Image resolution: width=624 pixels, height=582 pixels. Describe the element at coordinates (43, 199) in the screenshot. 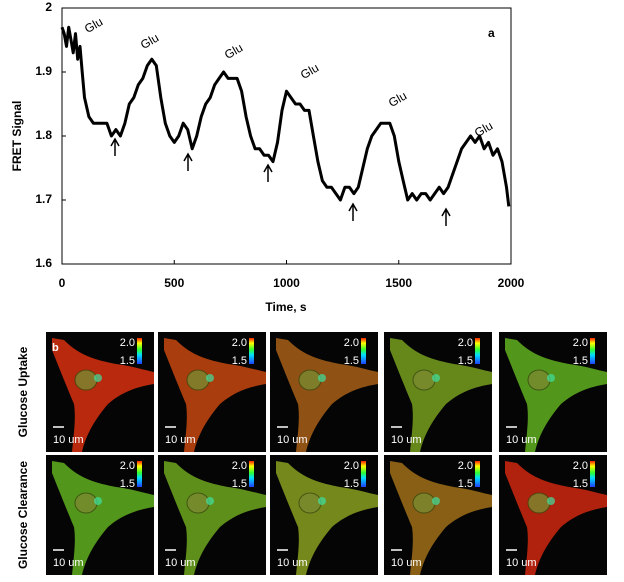

I see `y-tick-label: 1.7` at that location.